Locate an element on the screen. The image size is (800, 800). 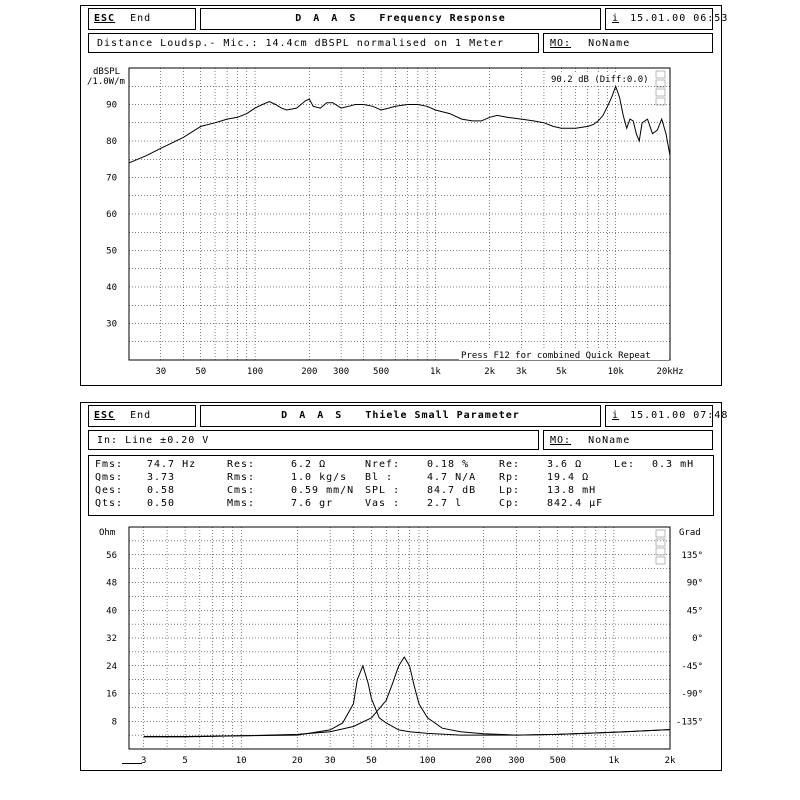
end-label: End is located at coordinates (141, 415).